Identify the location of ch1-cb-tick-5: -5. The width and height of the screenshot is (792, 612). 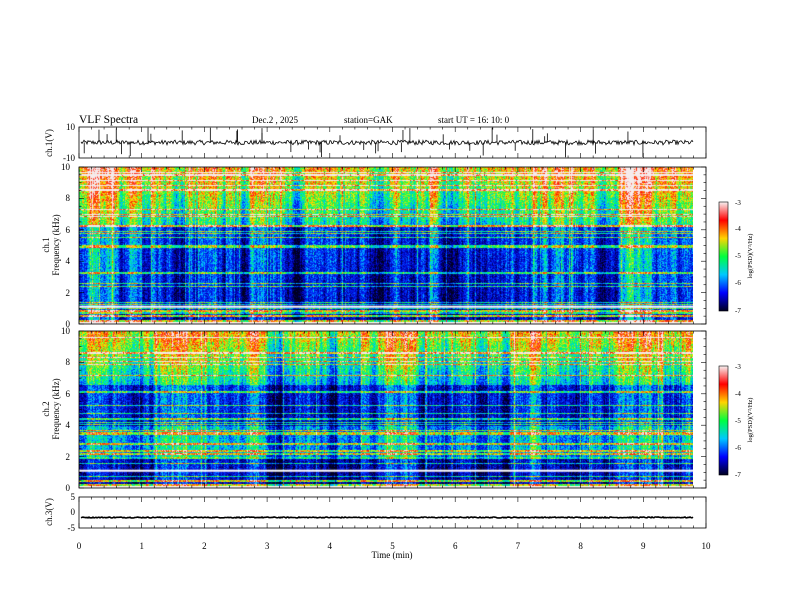
(738, 256).